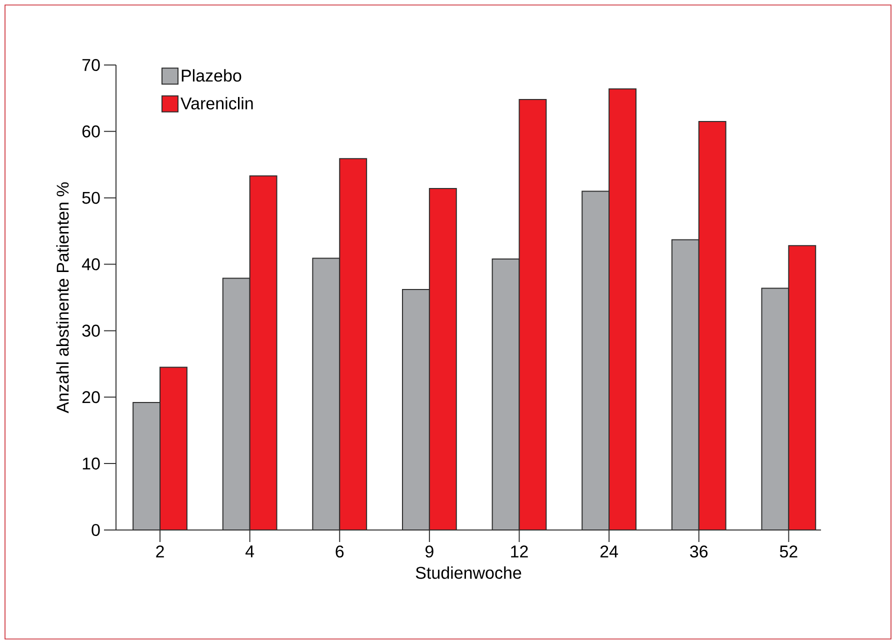 This screenshot has width=896, height=644. I want to click on legend-label: Vareniclin, so click(216, 103).